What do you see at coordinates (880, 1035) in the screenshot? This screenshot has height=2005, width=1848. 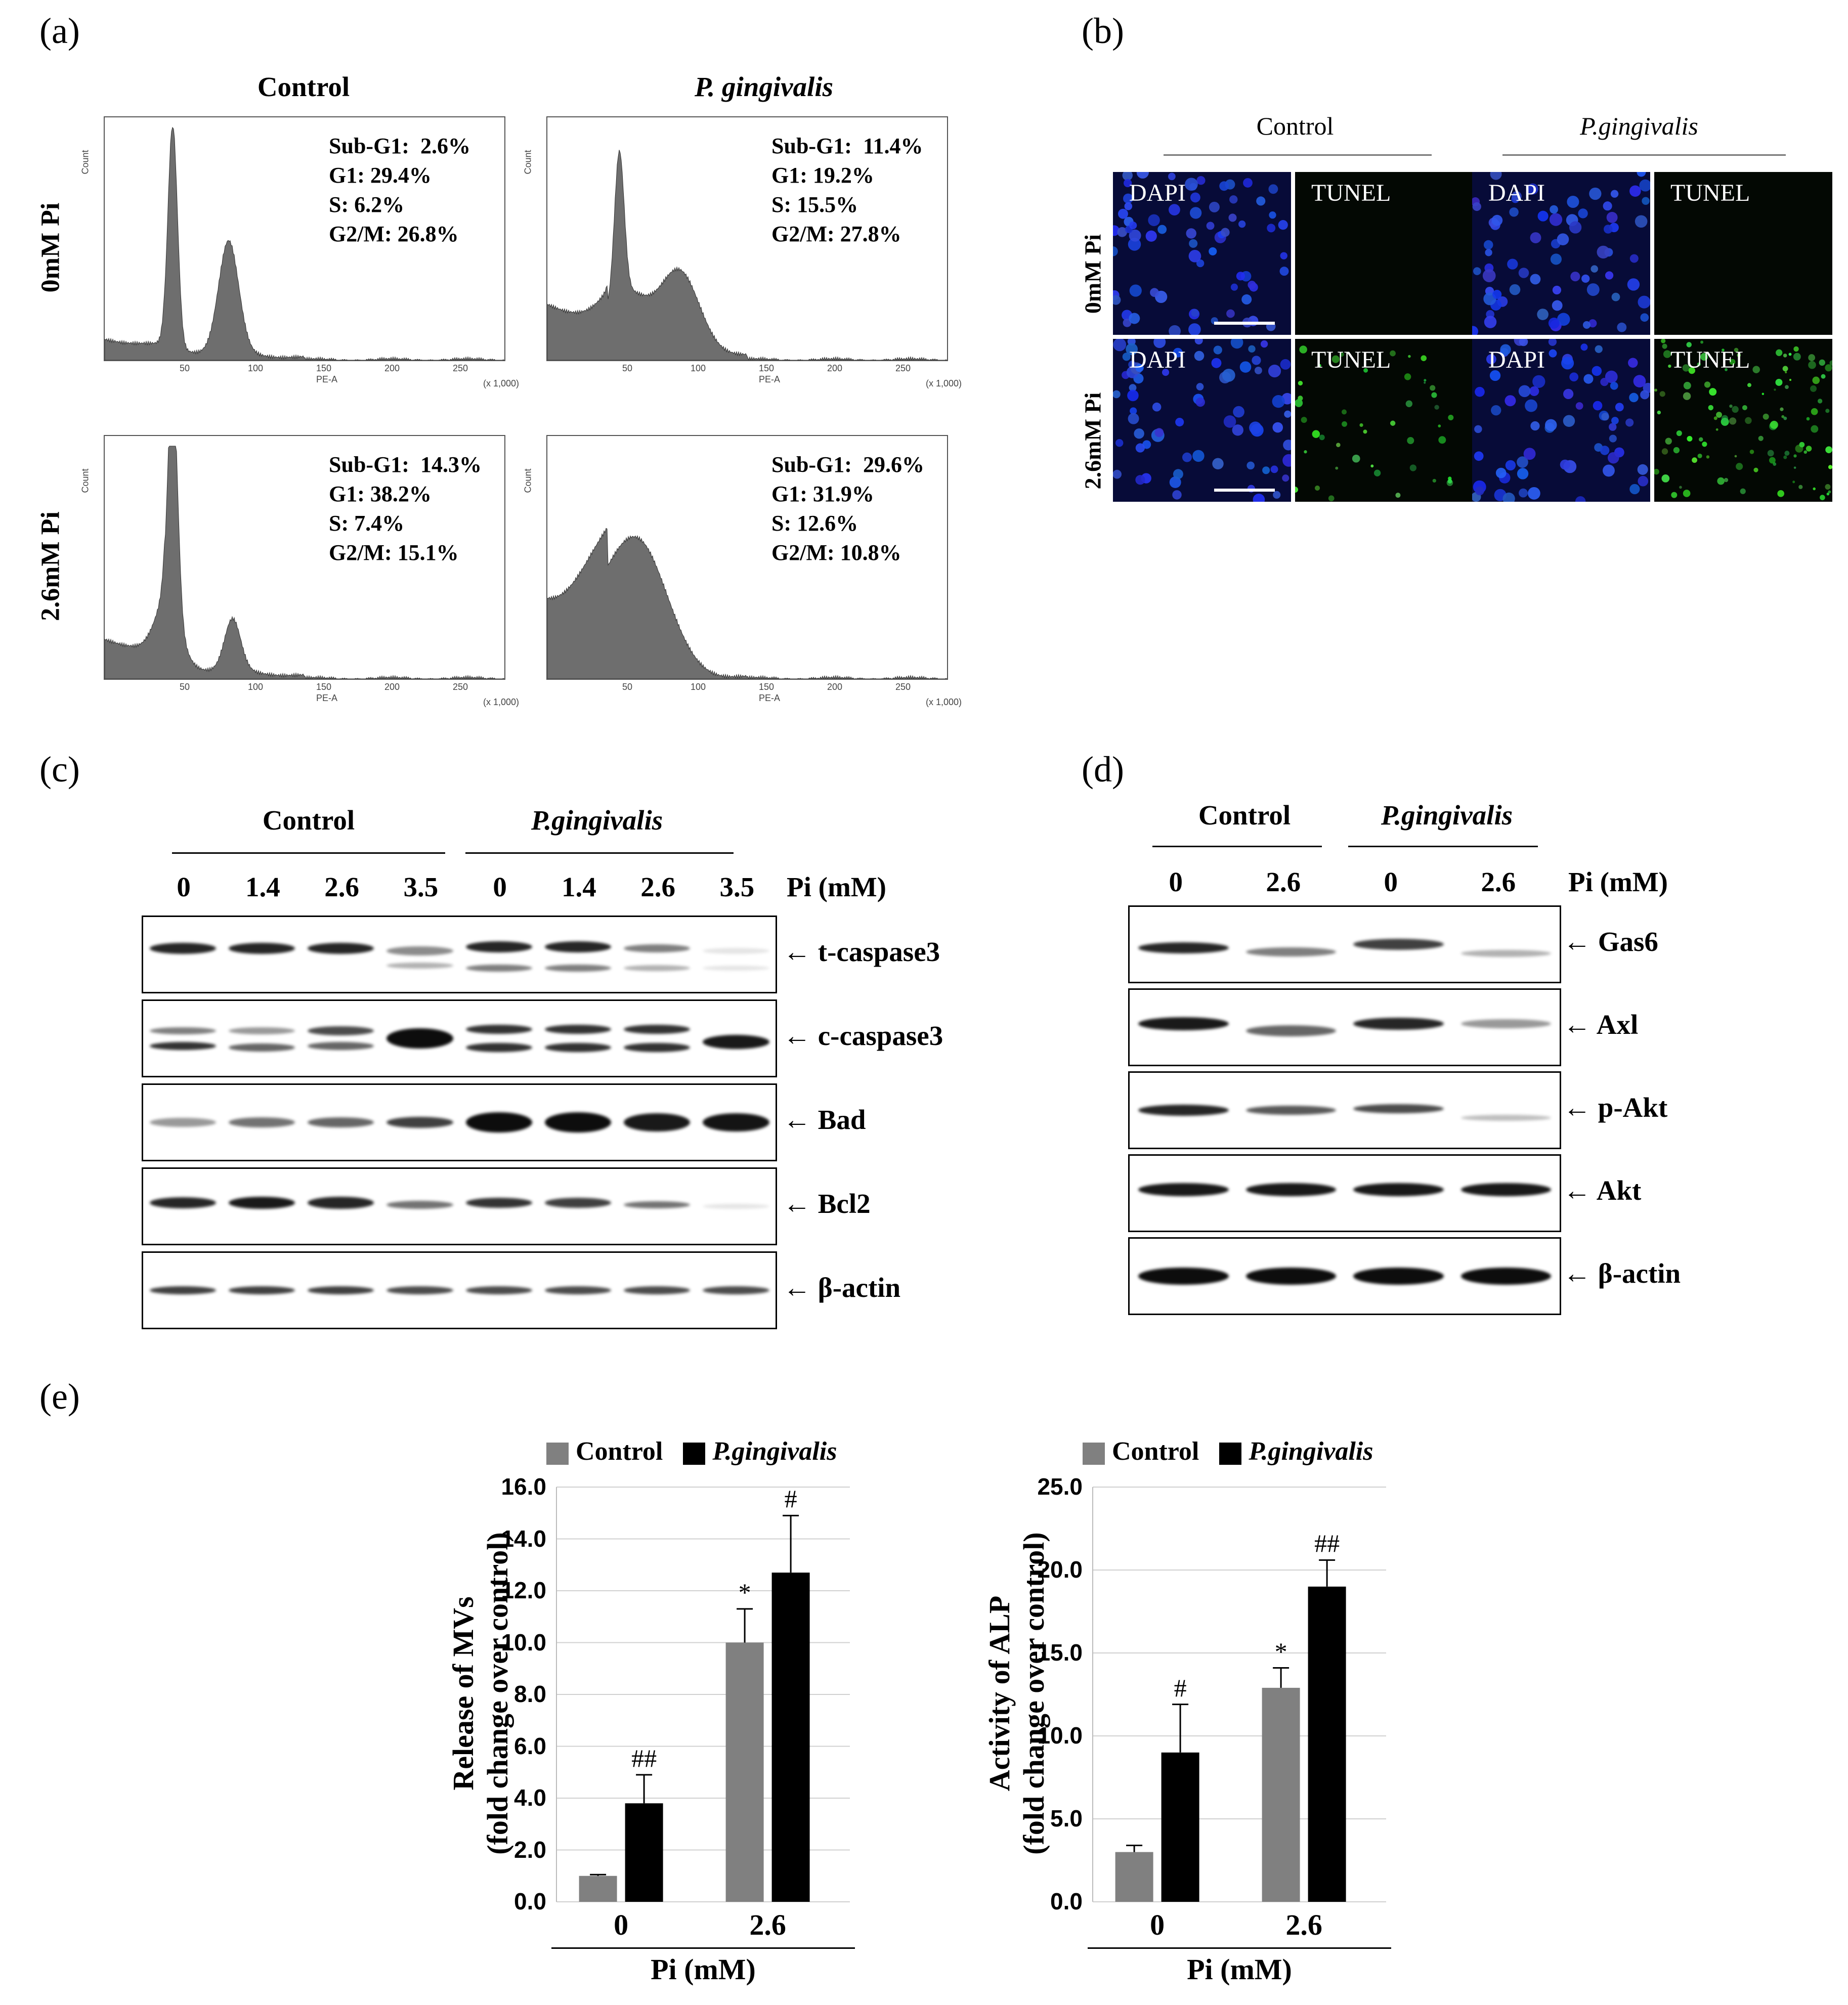 I see `protein-name: c-caspase3` at bounding box center [880, 1035].